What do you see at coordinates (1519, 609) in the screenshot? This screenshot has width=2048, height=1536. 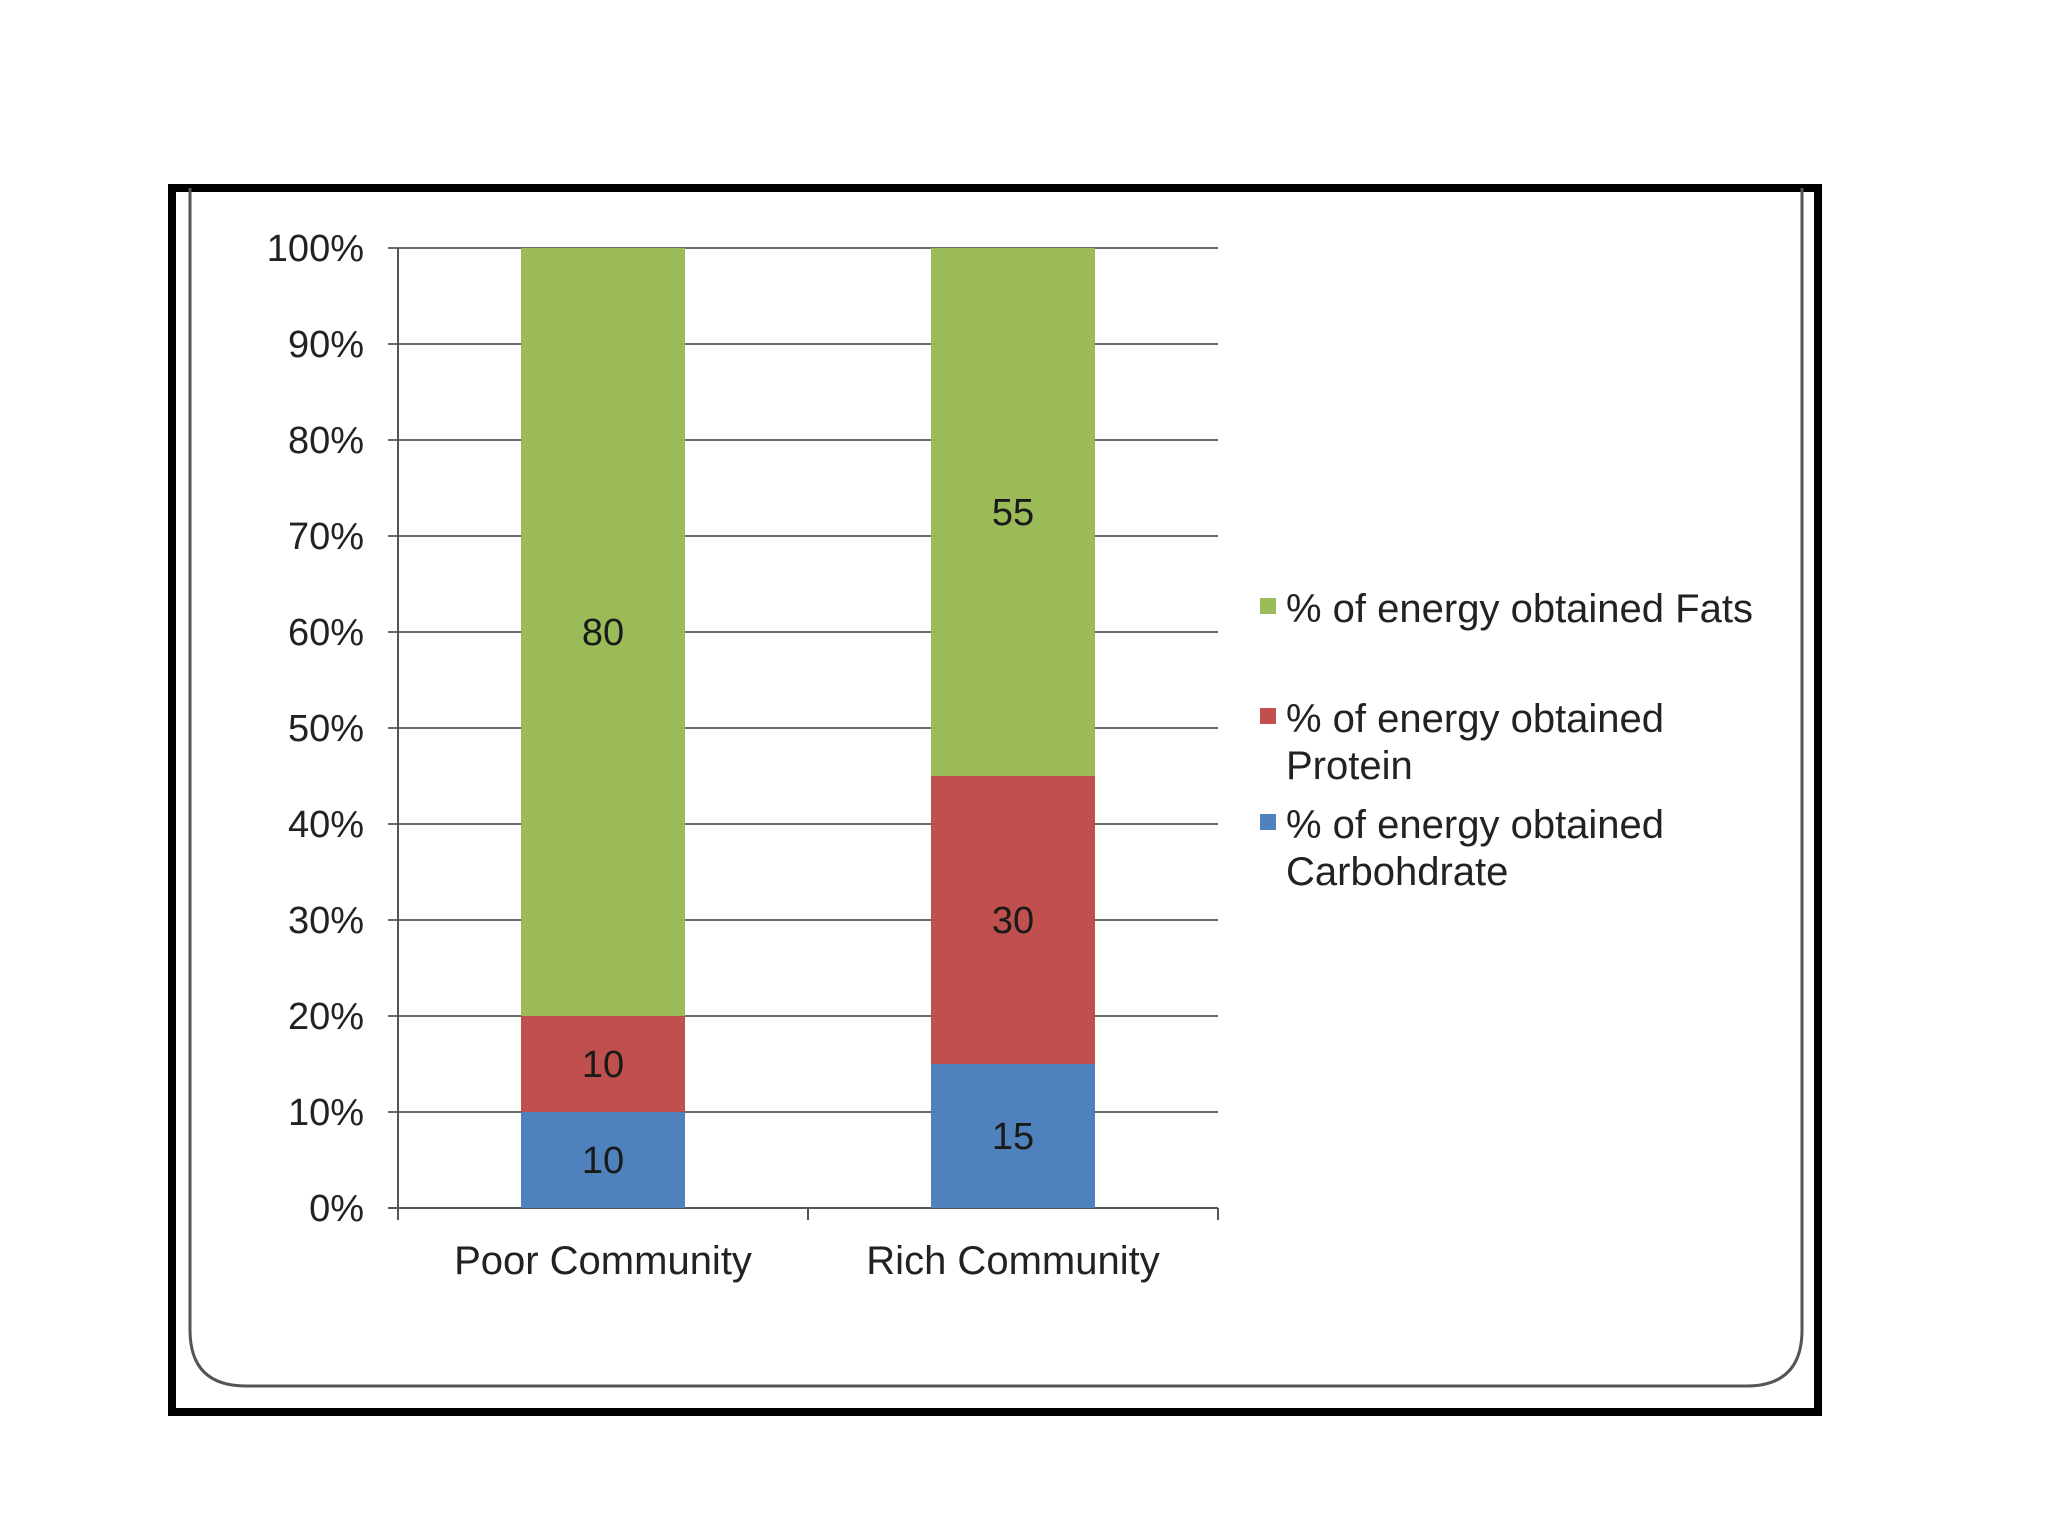 I see `legend-label: % of energy obtained Fats` at bounding box center [1519, 609].